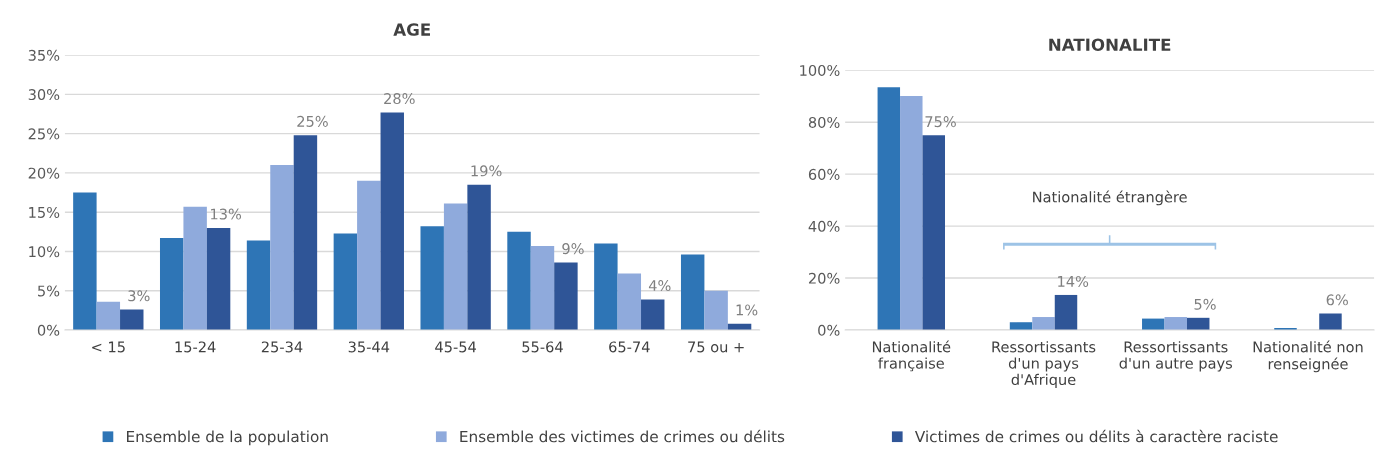 The height and width of the screenshot is (459, 1381). I want to click on x-tick-label: Ressortissants d'un pays d'Afrique, so click(1044, 364).